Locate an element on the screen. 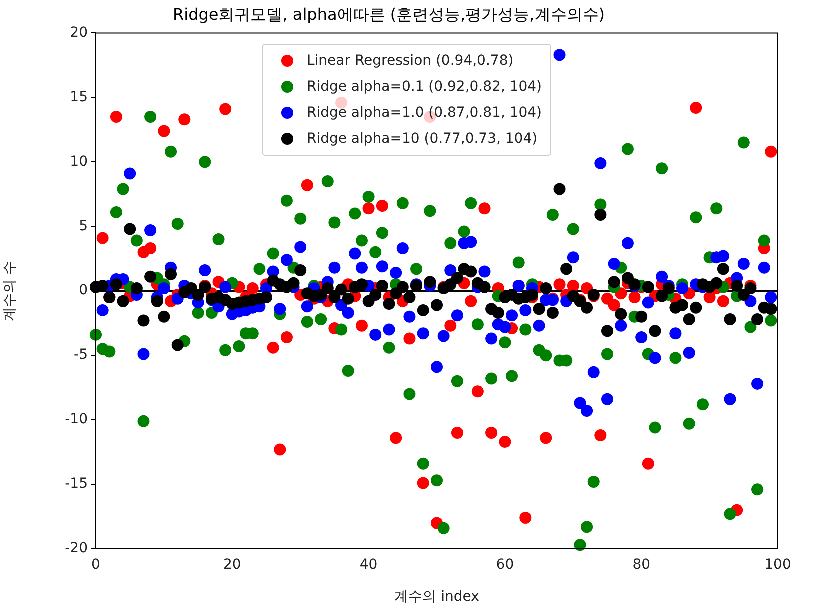 The width and height of the screenshot is (813, 606). chart-title: Ridge회귀모델, alpha에따른 (훈련성능,평가성능,계수의수) is located at coordinates (389, 14).